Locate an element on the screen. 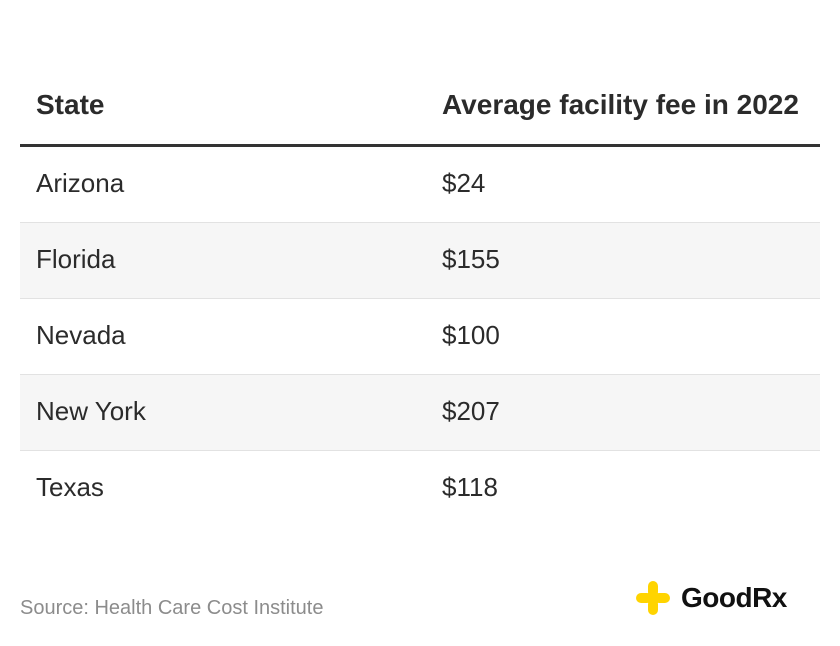 The image size is (840, 646). fee-cell: $100 is located at coordinates (471, 335).